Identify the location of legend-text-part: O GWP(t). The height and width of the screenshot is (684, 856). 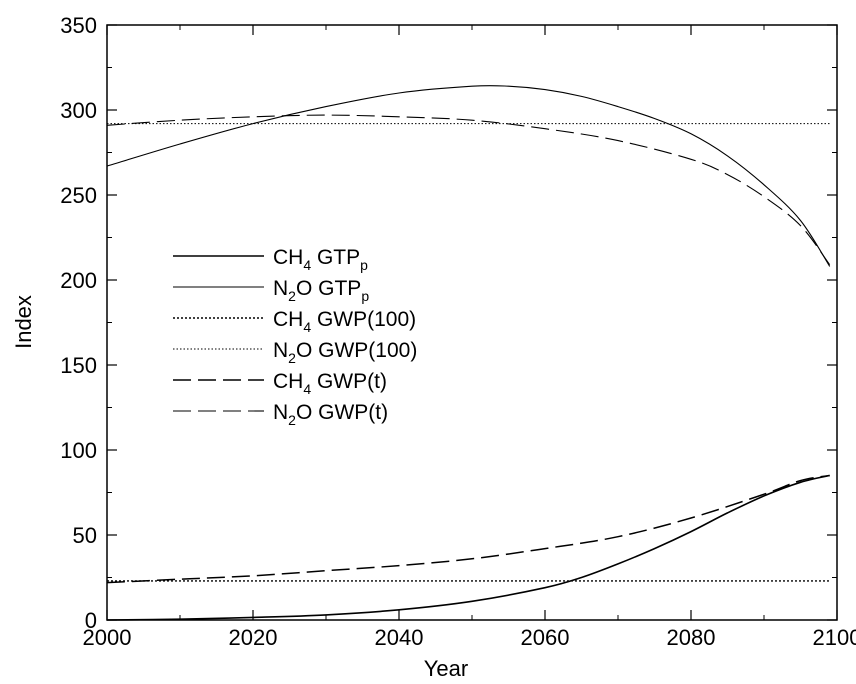
(342, 412).